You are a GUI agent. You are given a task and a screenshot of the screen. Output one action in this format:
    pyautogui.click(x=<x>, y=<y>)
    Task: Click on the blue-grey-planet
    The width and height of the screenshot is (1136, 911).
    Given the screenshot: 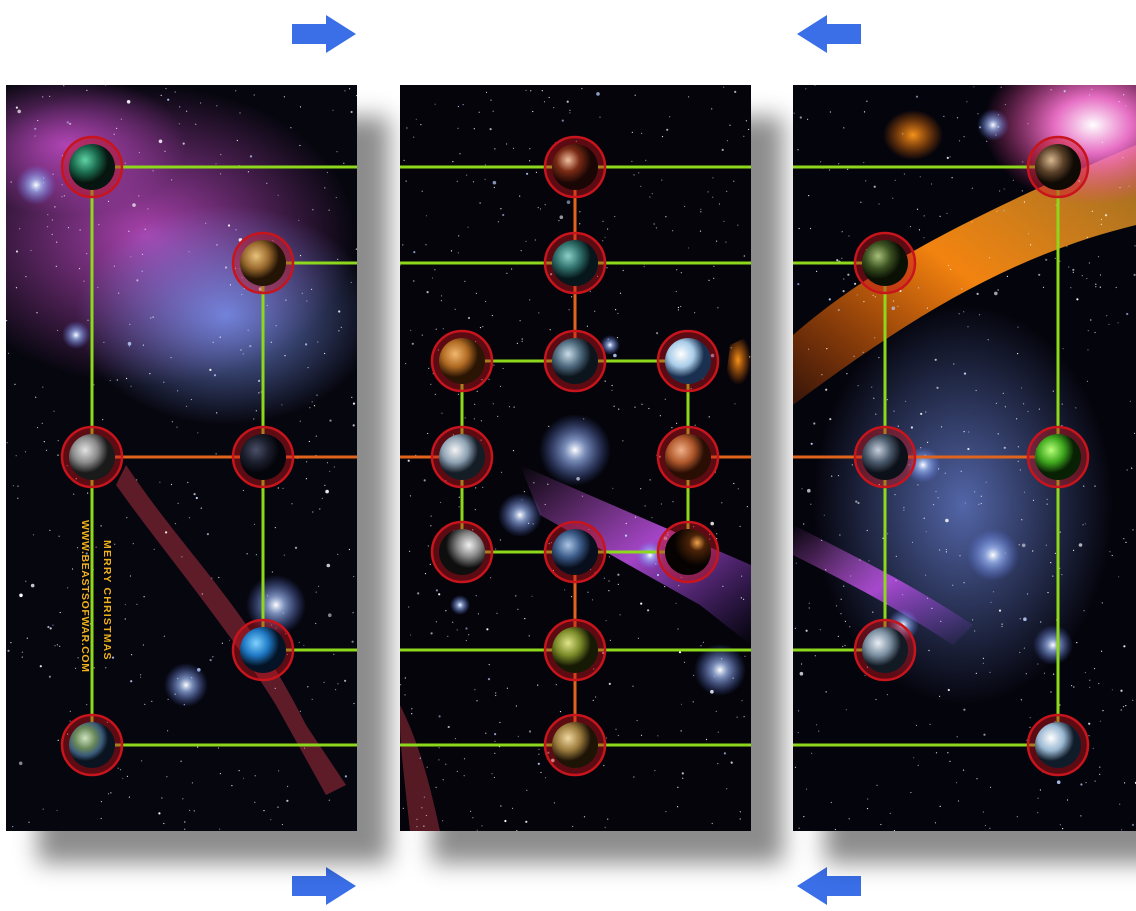 What is the action you would take?
    pyautogui.click(x=575, y=361)
    